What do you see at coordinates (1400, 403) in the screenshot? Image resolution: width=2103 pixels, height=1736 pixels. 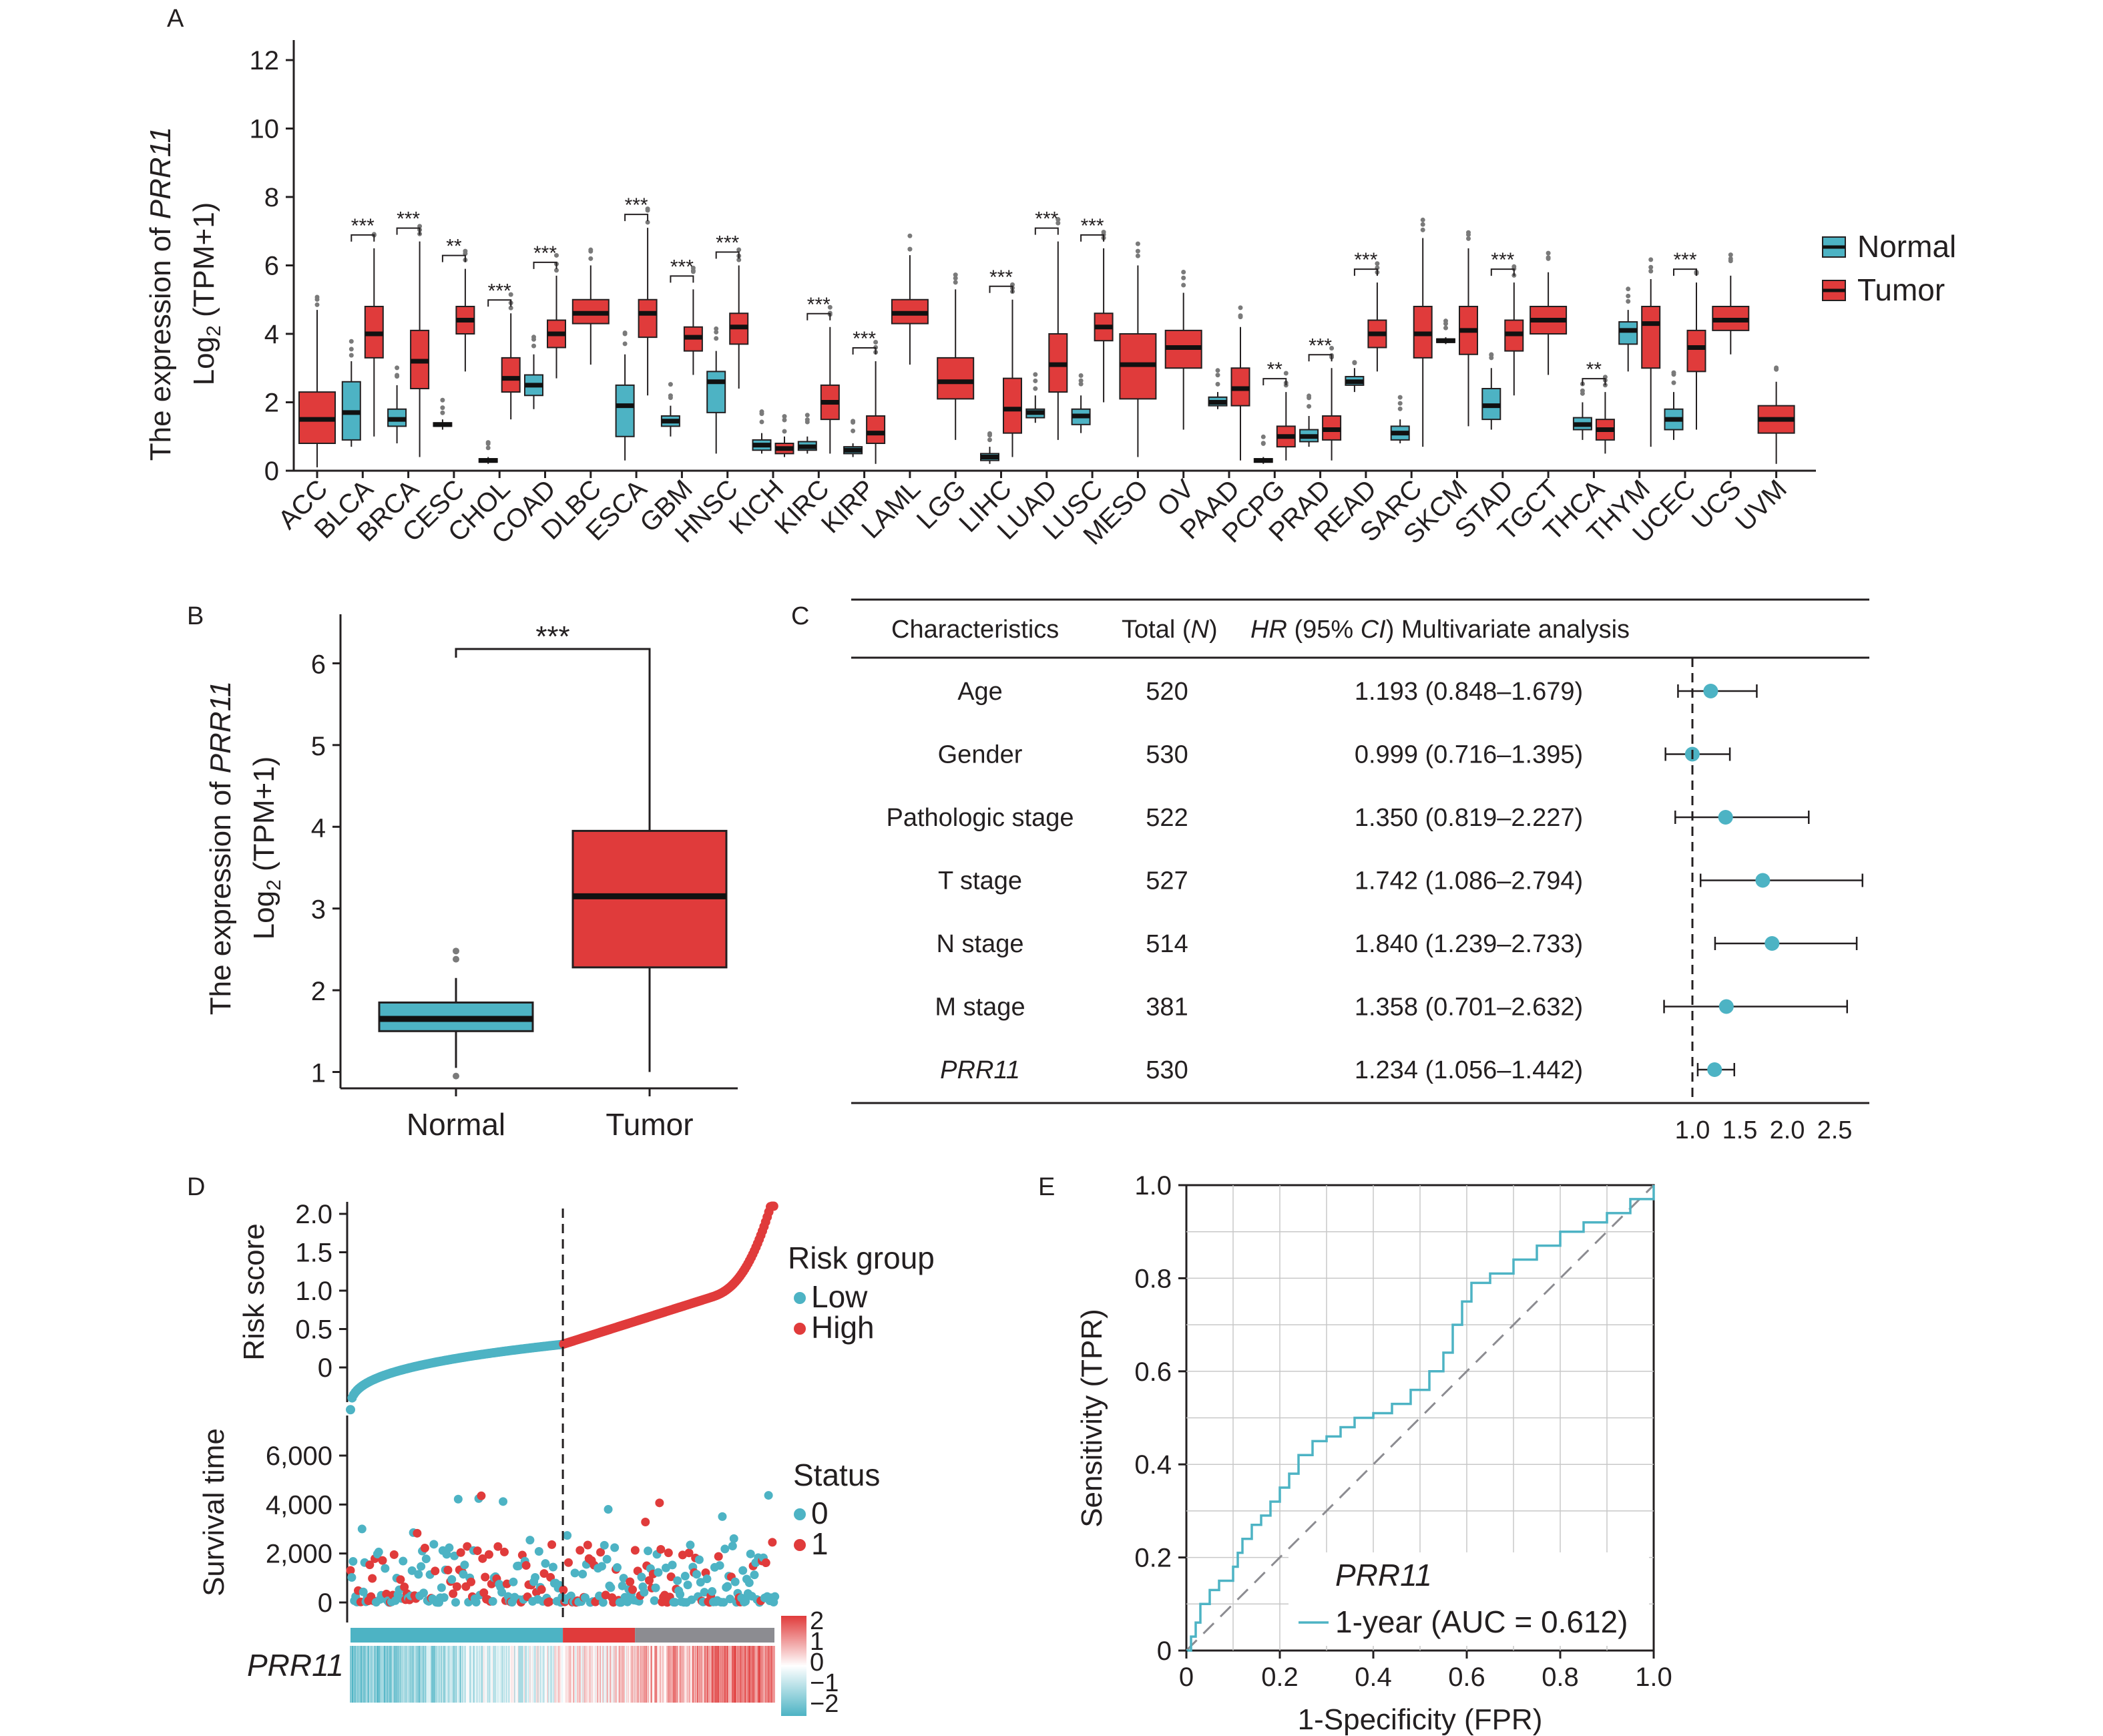 I see `normal-SARC-outlier` at bounding box center [1400, 403].